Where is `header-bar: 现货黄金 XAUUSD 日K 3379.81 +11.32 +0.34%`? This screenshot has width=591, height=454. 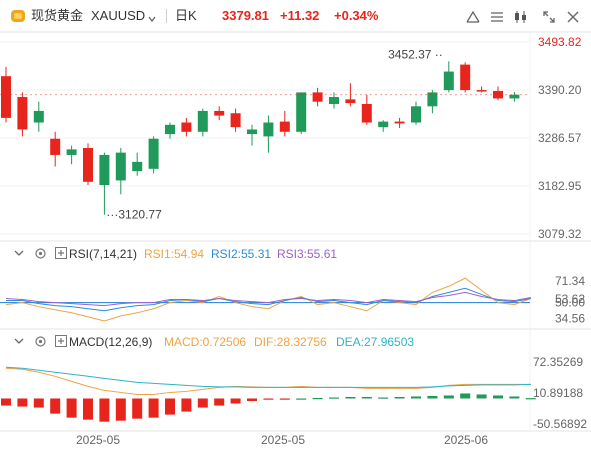 header-bar: 现货黄金 XAUUSD 日K 3379.81 +11.32 +0.34% is located at coordinates (295, 16).